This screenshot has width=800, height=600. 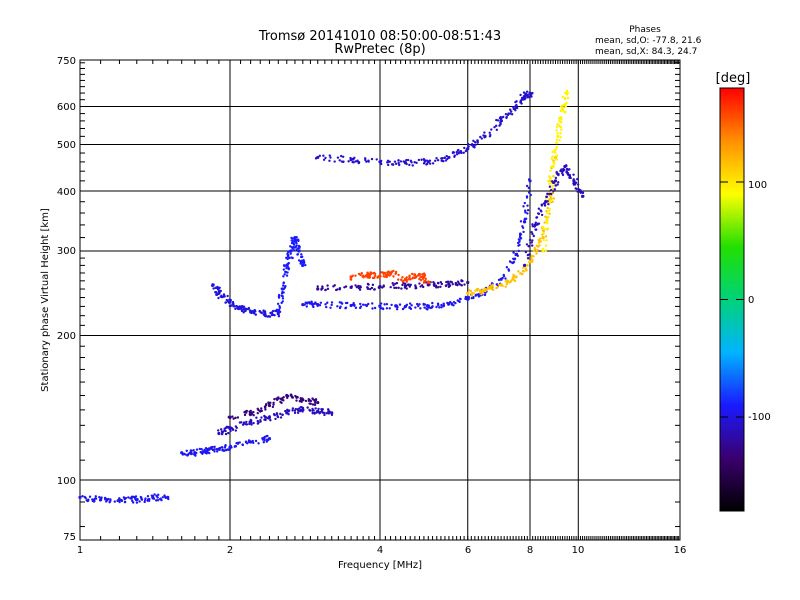 I want to click on x-tick-label: 10, so click(x=578, y=550).